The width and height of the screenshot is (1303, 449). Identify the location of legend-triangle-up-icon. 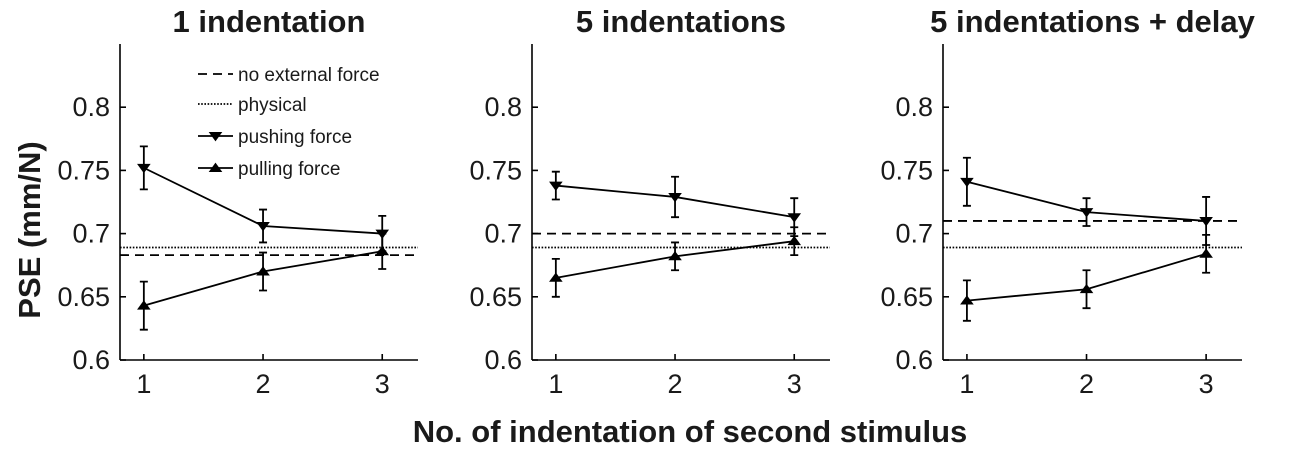
(215, 167).